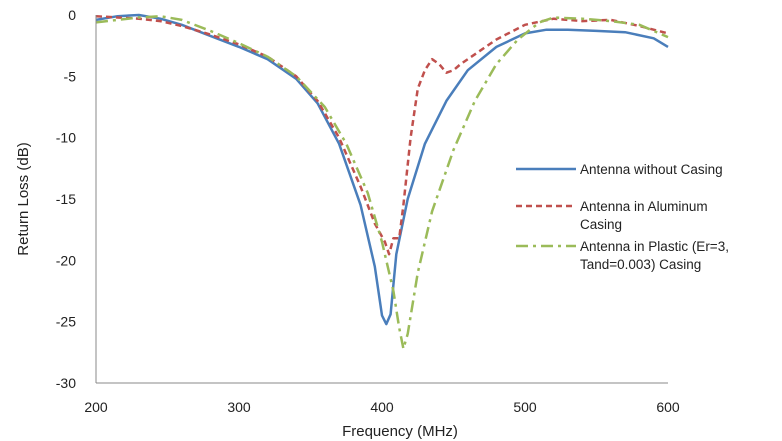 The width and height of the screenshot is (782, 441). I want to click on x-tick-label: 200, so click(96, 407).